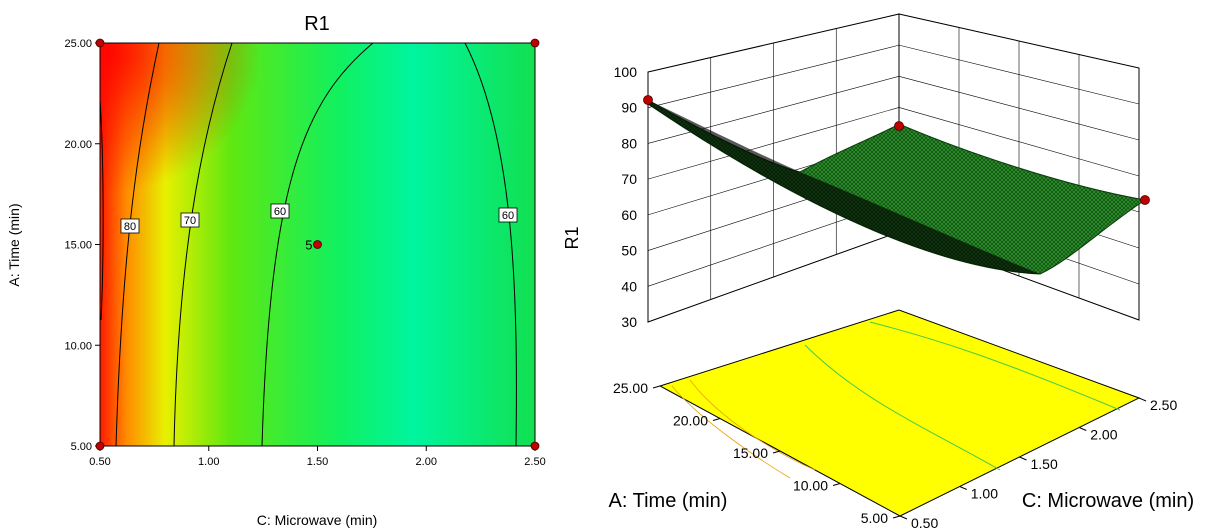  I want to click on contour-y-tick-label: 20.00, so click(78, 145).